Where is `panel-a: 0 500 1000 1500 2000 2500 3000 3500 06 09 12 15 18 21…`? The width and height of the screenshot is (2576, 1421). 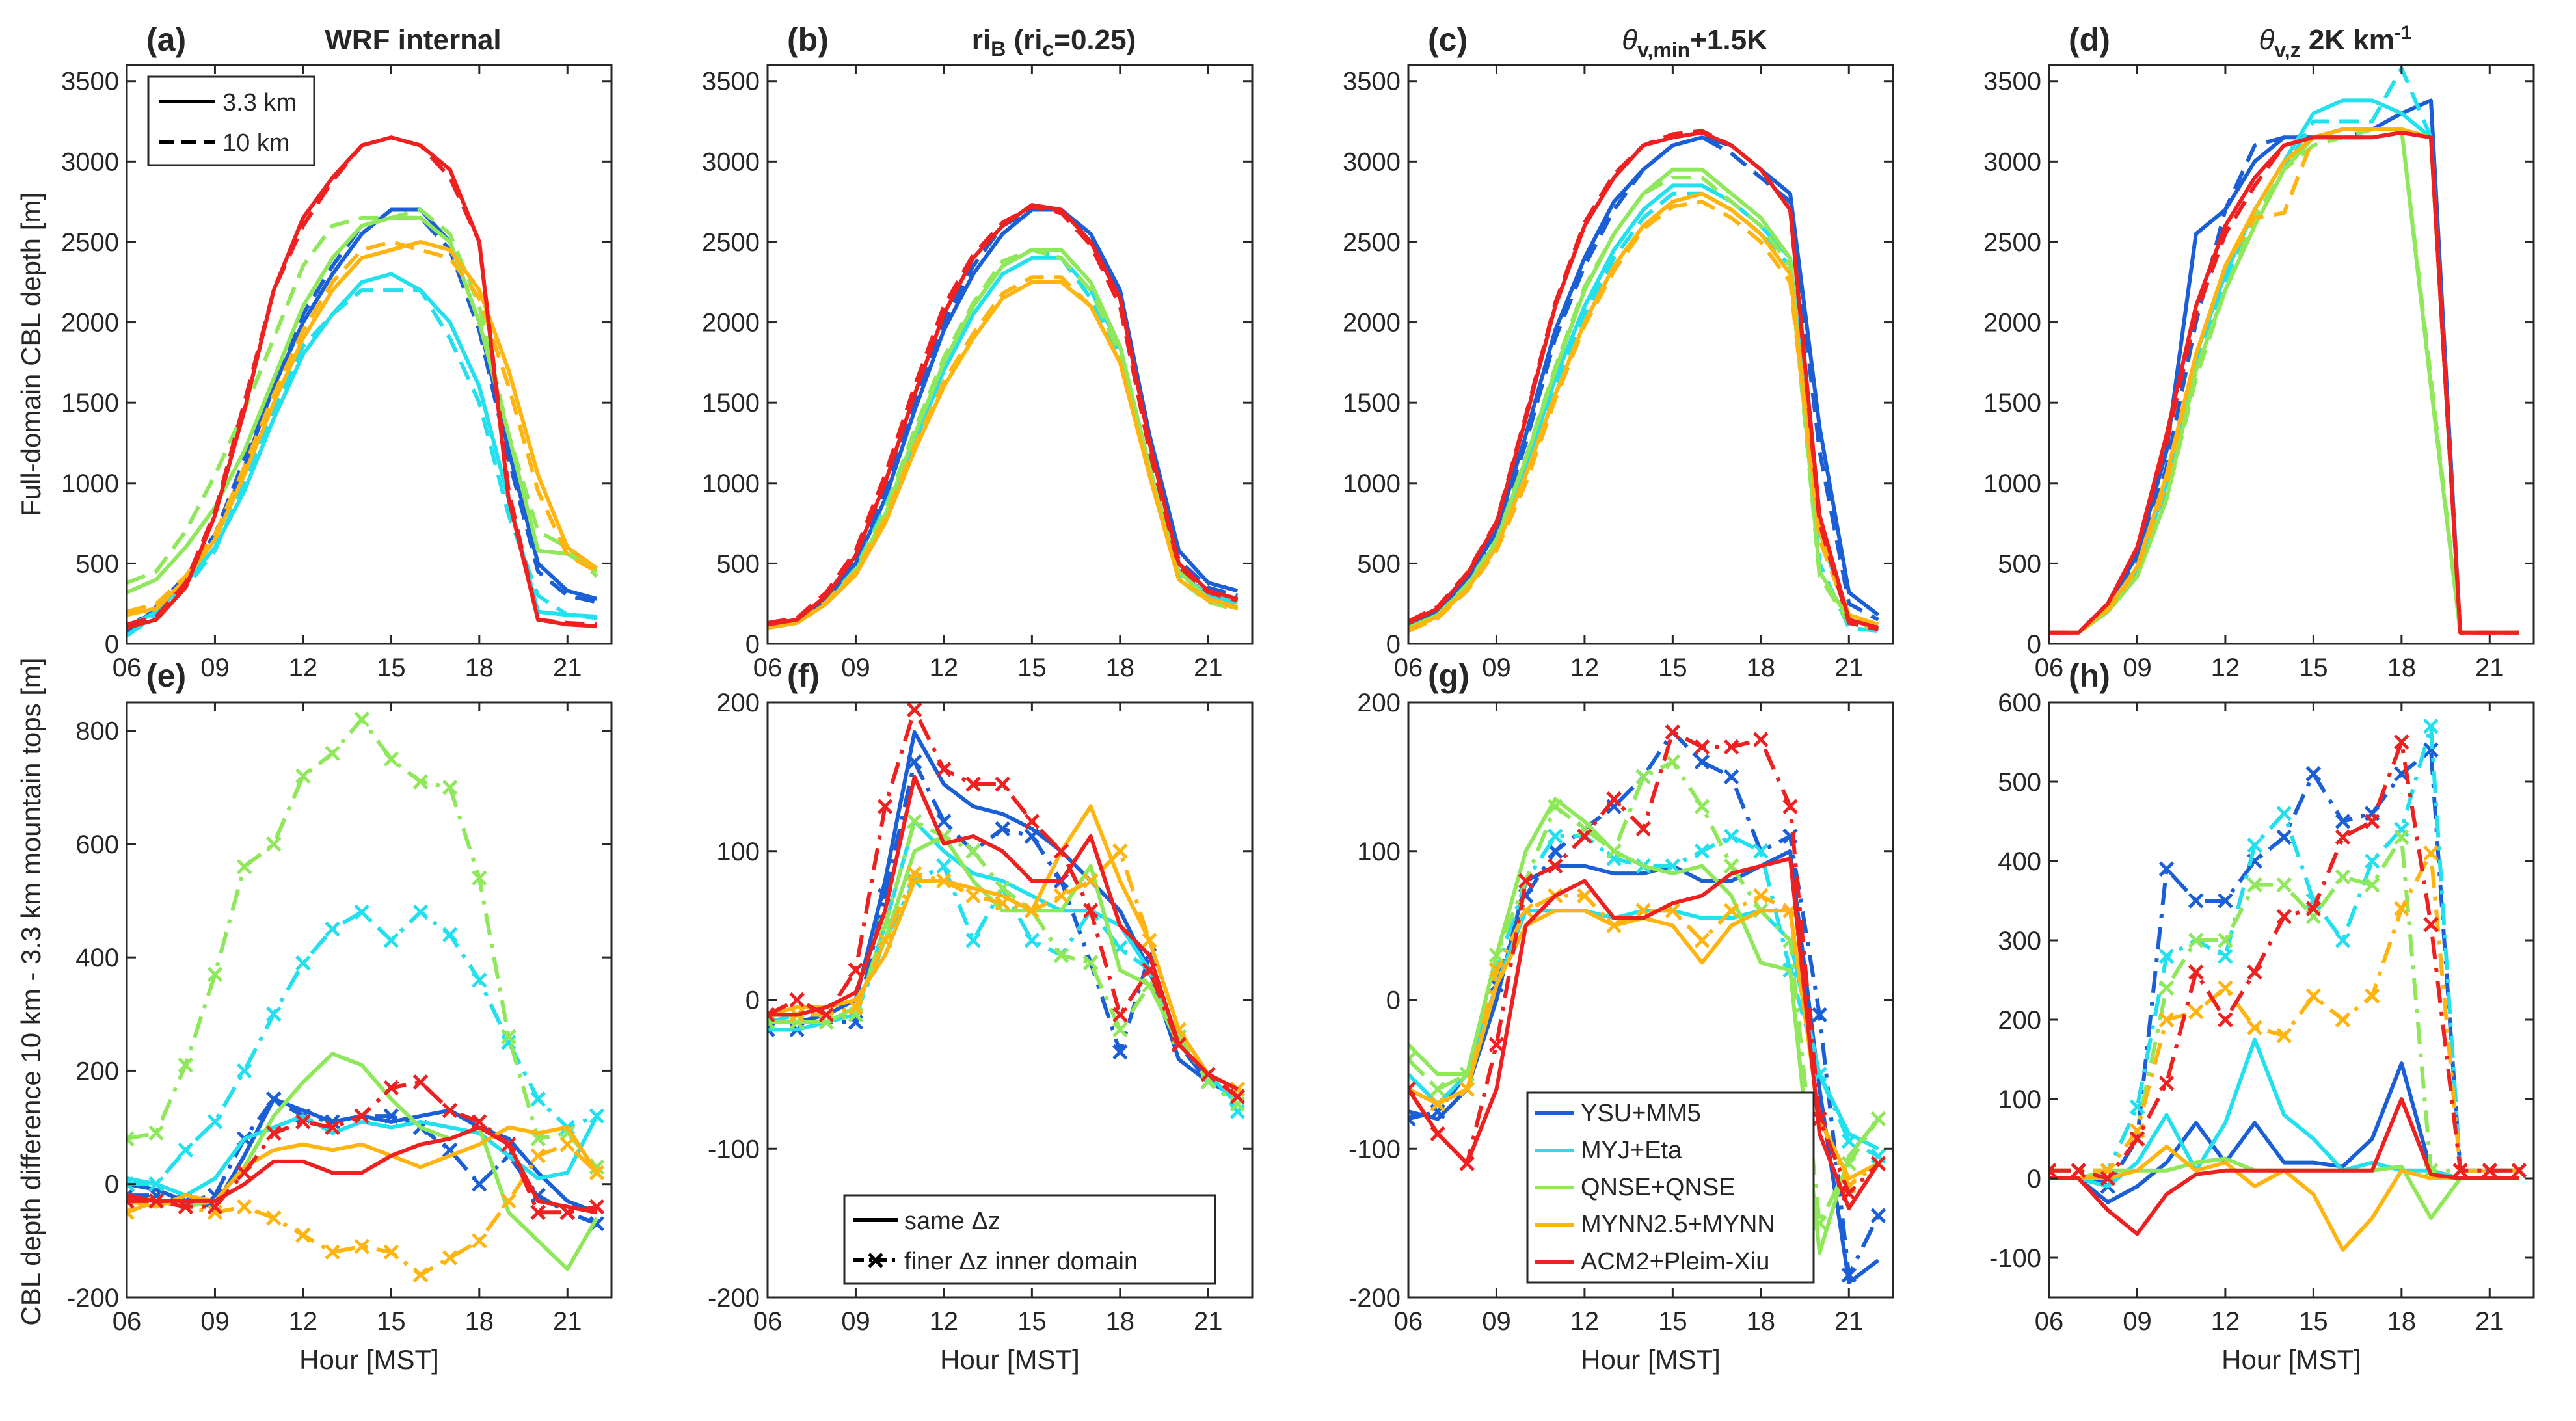 panel-a: 0 500 1000 1500 2000 2500 3000 3500 06 09 12 15 18 21… is located at coordinates (337, 352).